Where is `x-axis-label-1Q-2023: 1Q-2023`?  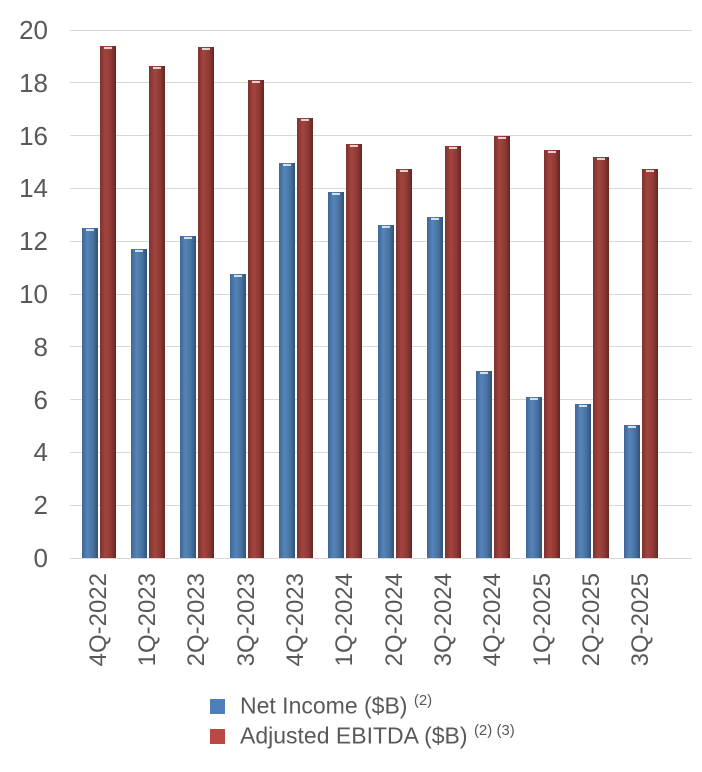
x-axis-label-1Q-2023: 1Q-2023 is located at coordinates (147, 620).